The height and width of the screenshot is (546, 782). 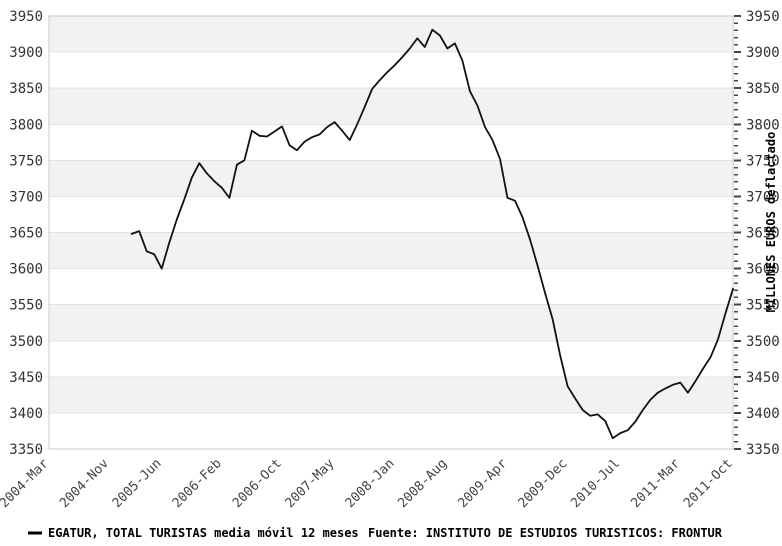 I want to click on y-tick-label-left: 3550, so click(x=26, y=306).